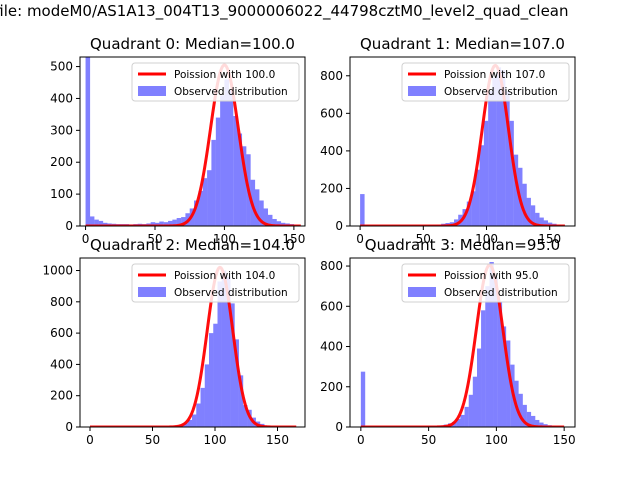 The height and width of the screenshot is (480, 640). I want to click on chart-title: Quadrant 3: Median=95.0, so click(462, 245).